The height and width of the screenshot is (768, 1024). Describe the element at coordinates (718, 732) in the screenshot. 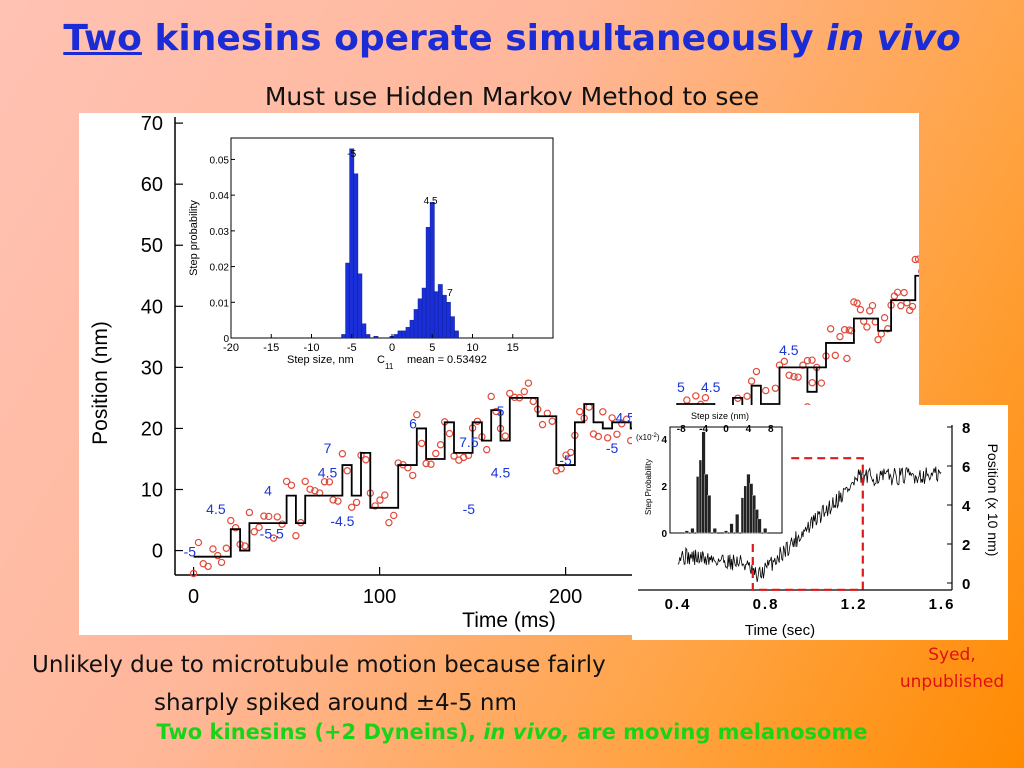

I see `bottom-part-2: are moving melanosome` at that location.